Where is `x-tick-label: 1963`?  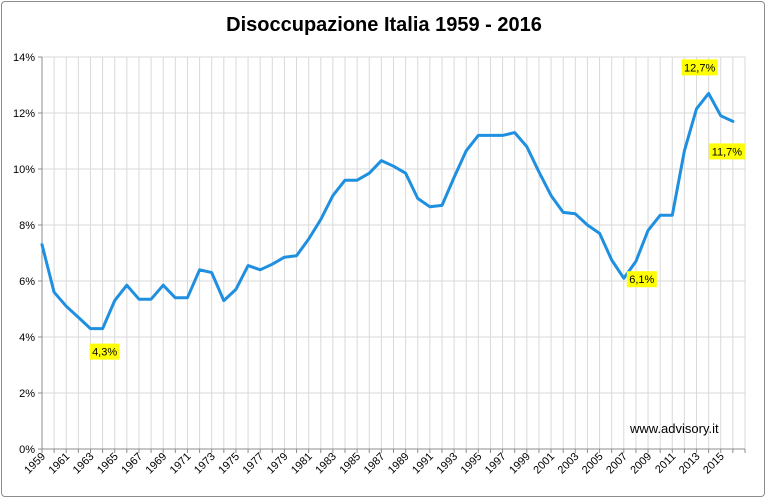
x-tick-label: 1963 is located at coordinates (84, 464).